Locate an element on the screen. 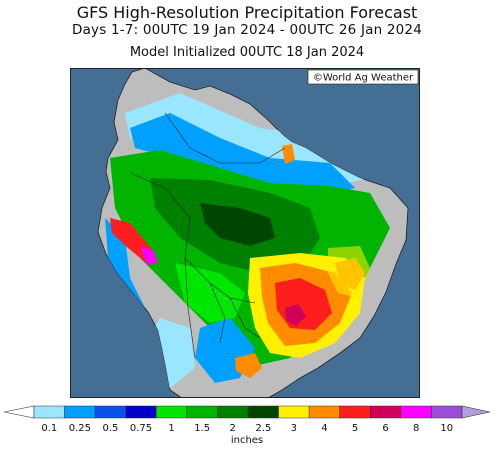 The height and width of the screenshot is (449, 494). colorbar-tick-label: 0.5 is located at coordinates (110, 428).